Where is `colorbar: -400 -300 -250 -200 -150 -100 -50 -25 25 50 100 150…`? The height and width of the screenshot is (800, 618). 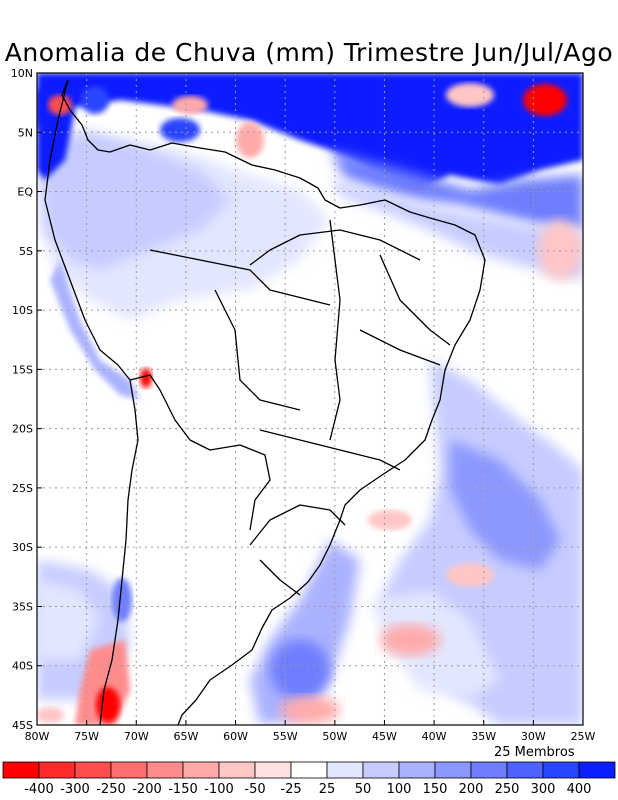 colorbar: -400 -300 -250 -200 -150 -100 -50 -25 25 50 100 150… is located at coordinates (309, 779).